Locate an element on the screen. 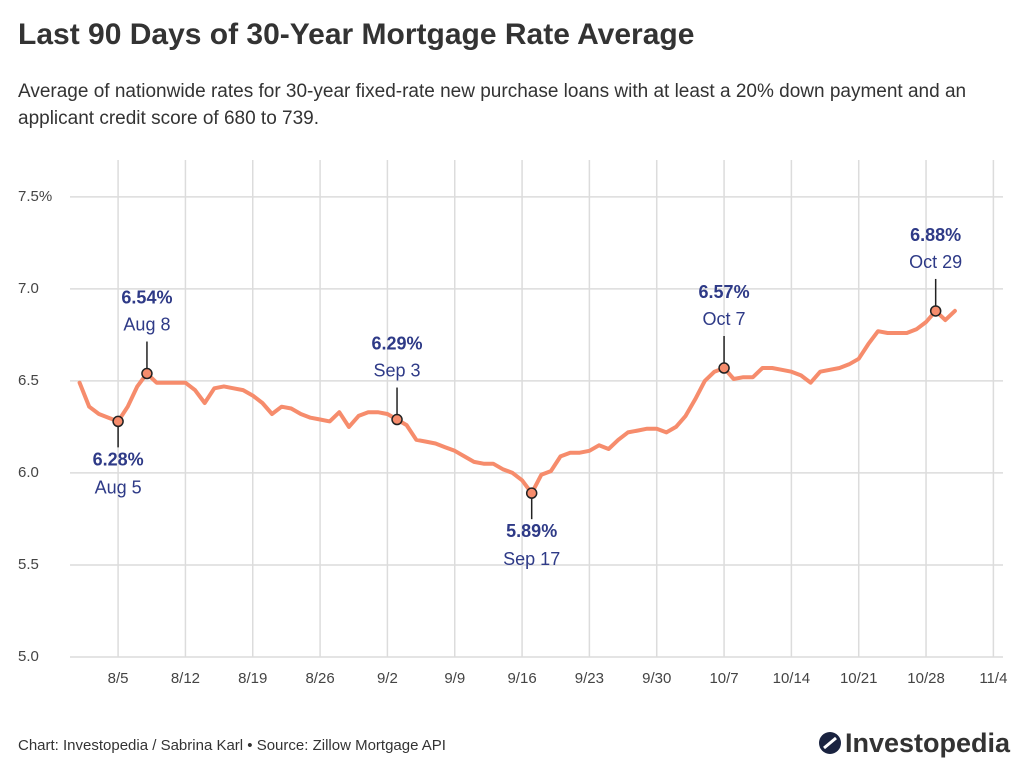 The height and width of the screenshot is (776, 1024). x-tick-label: 9/2 is located at coordinates (387, 678).